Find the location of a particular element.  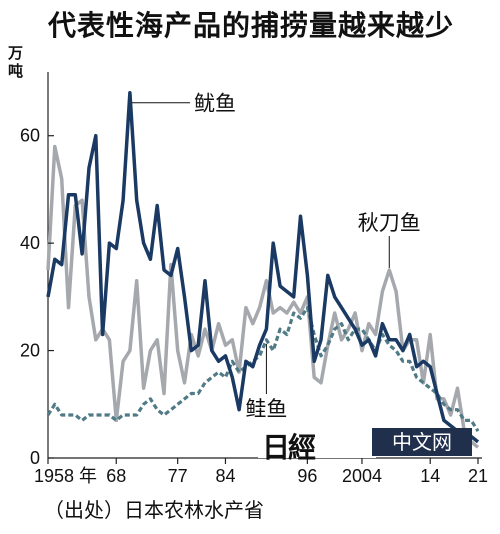

x-tick-label: 84 is located at coordinates (225, 476).